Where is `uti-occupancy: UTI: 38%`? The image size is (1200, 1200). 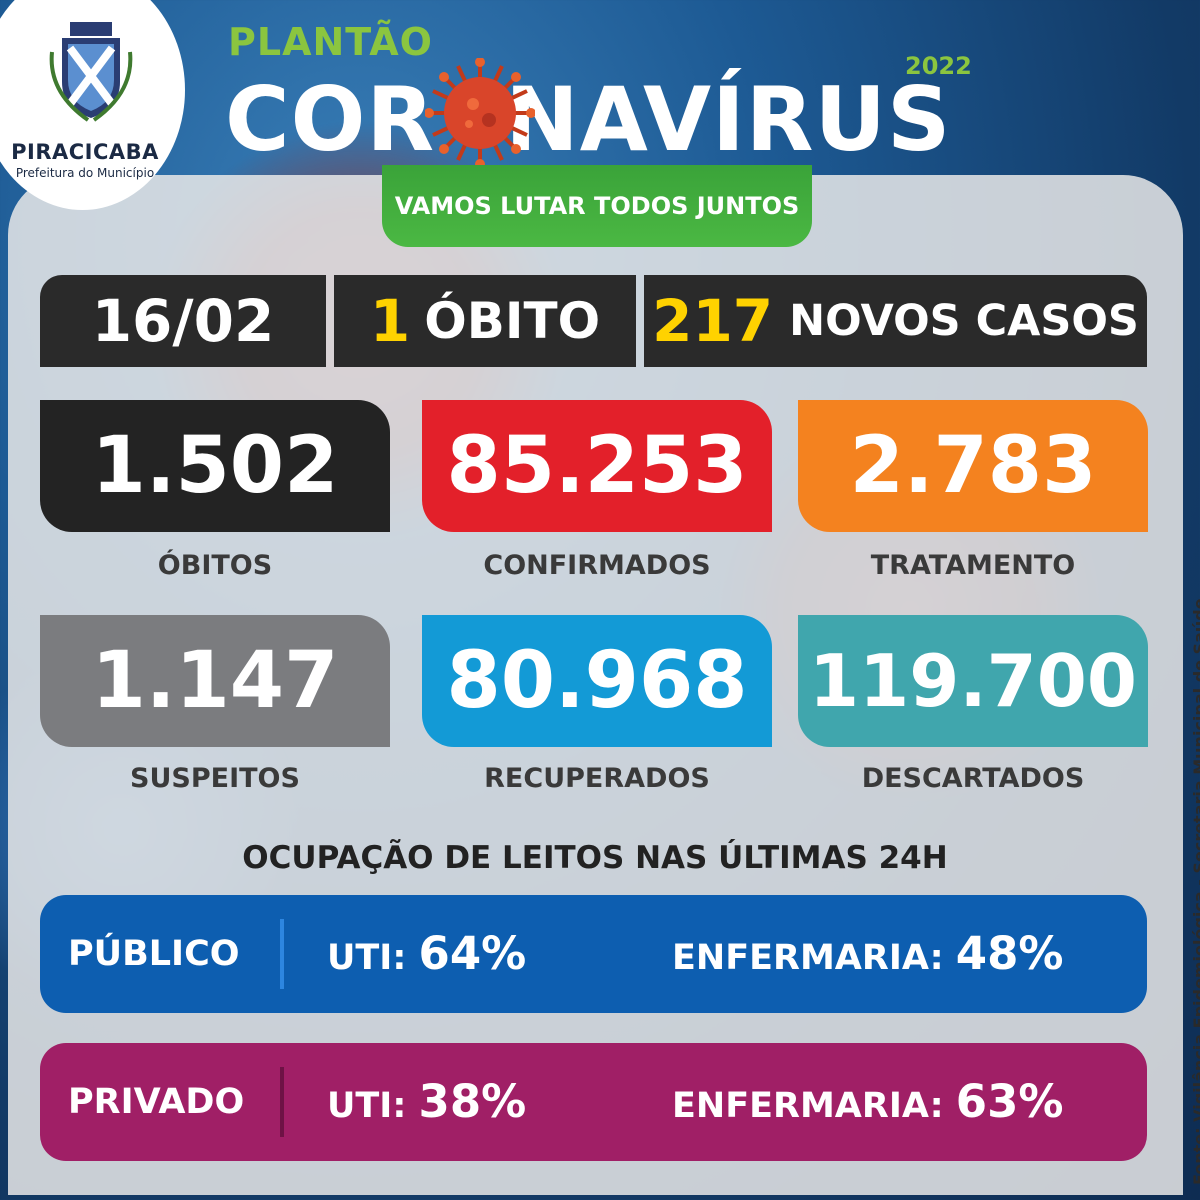 uti-occupancy: UTI: 38% is located at coordinates (426, 1104).